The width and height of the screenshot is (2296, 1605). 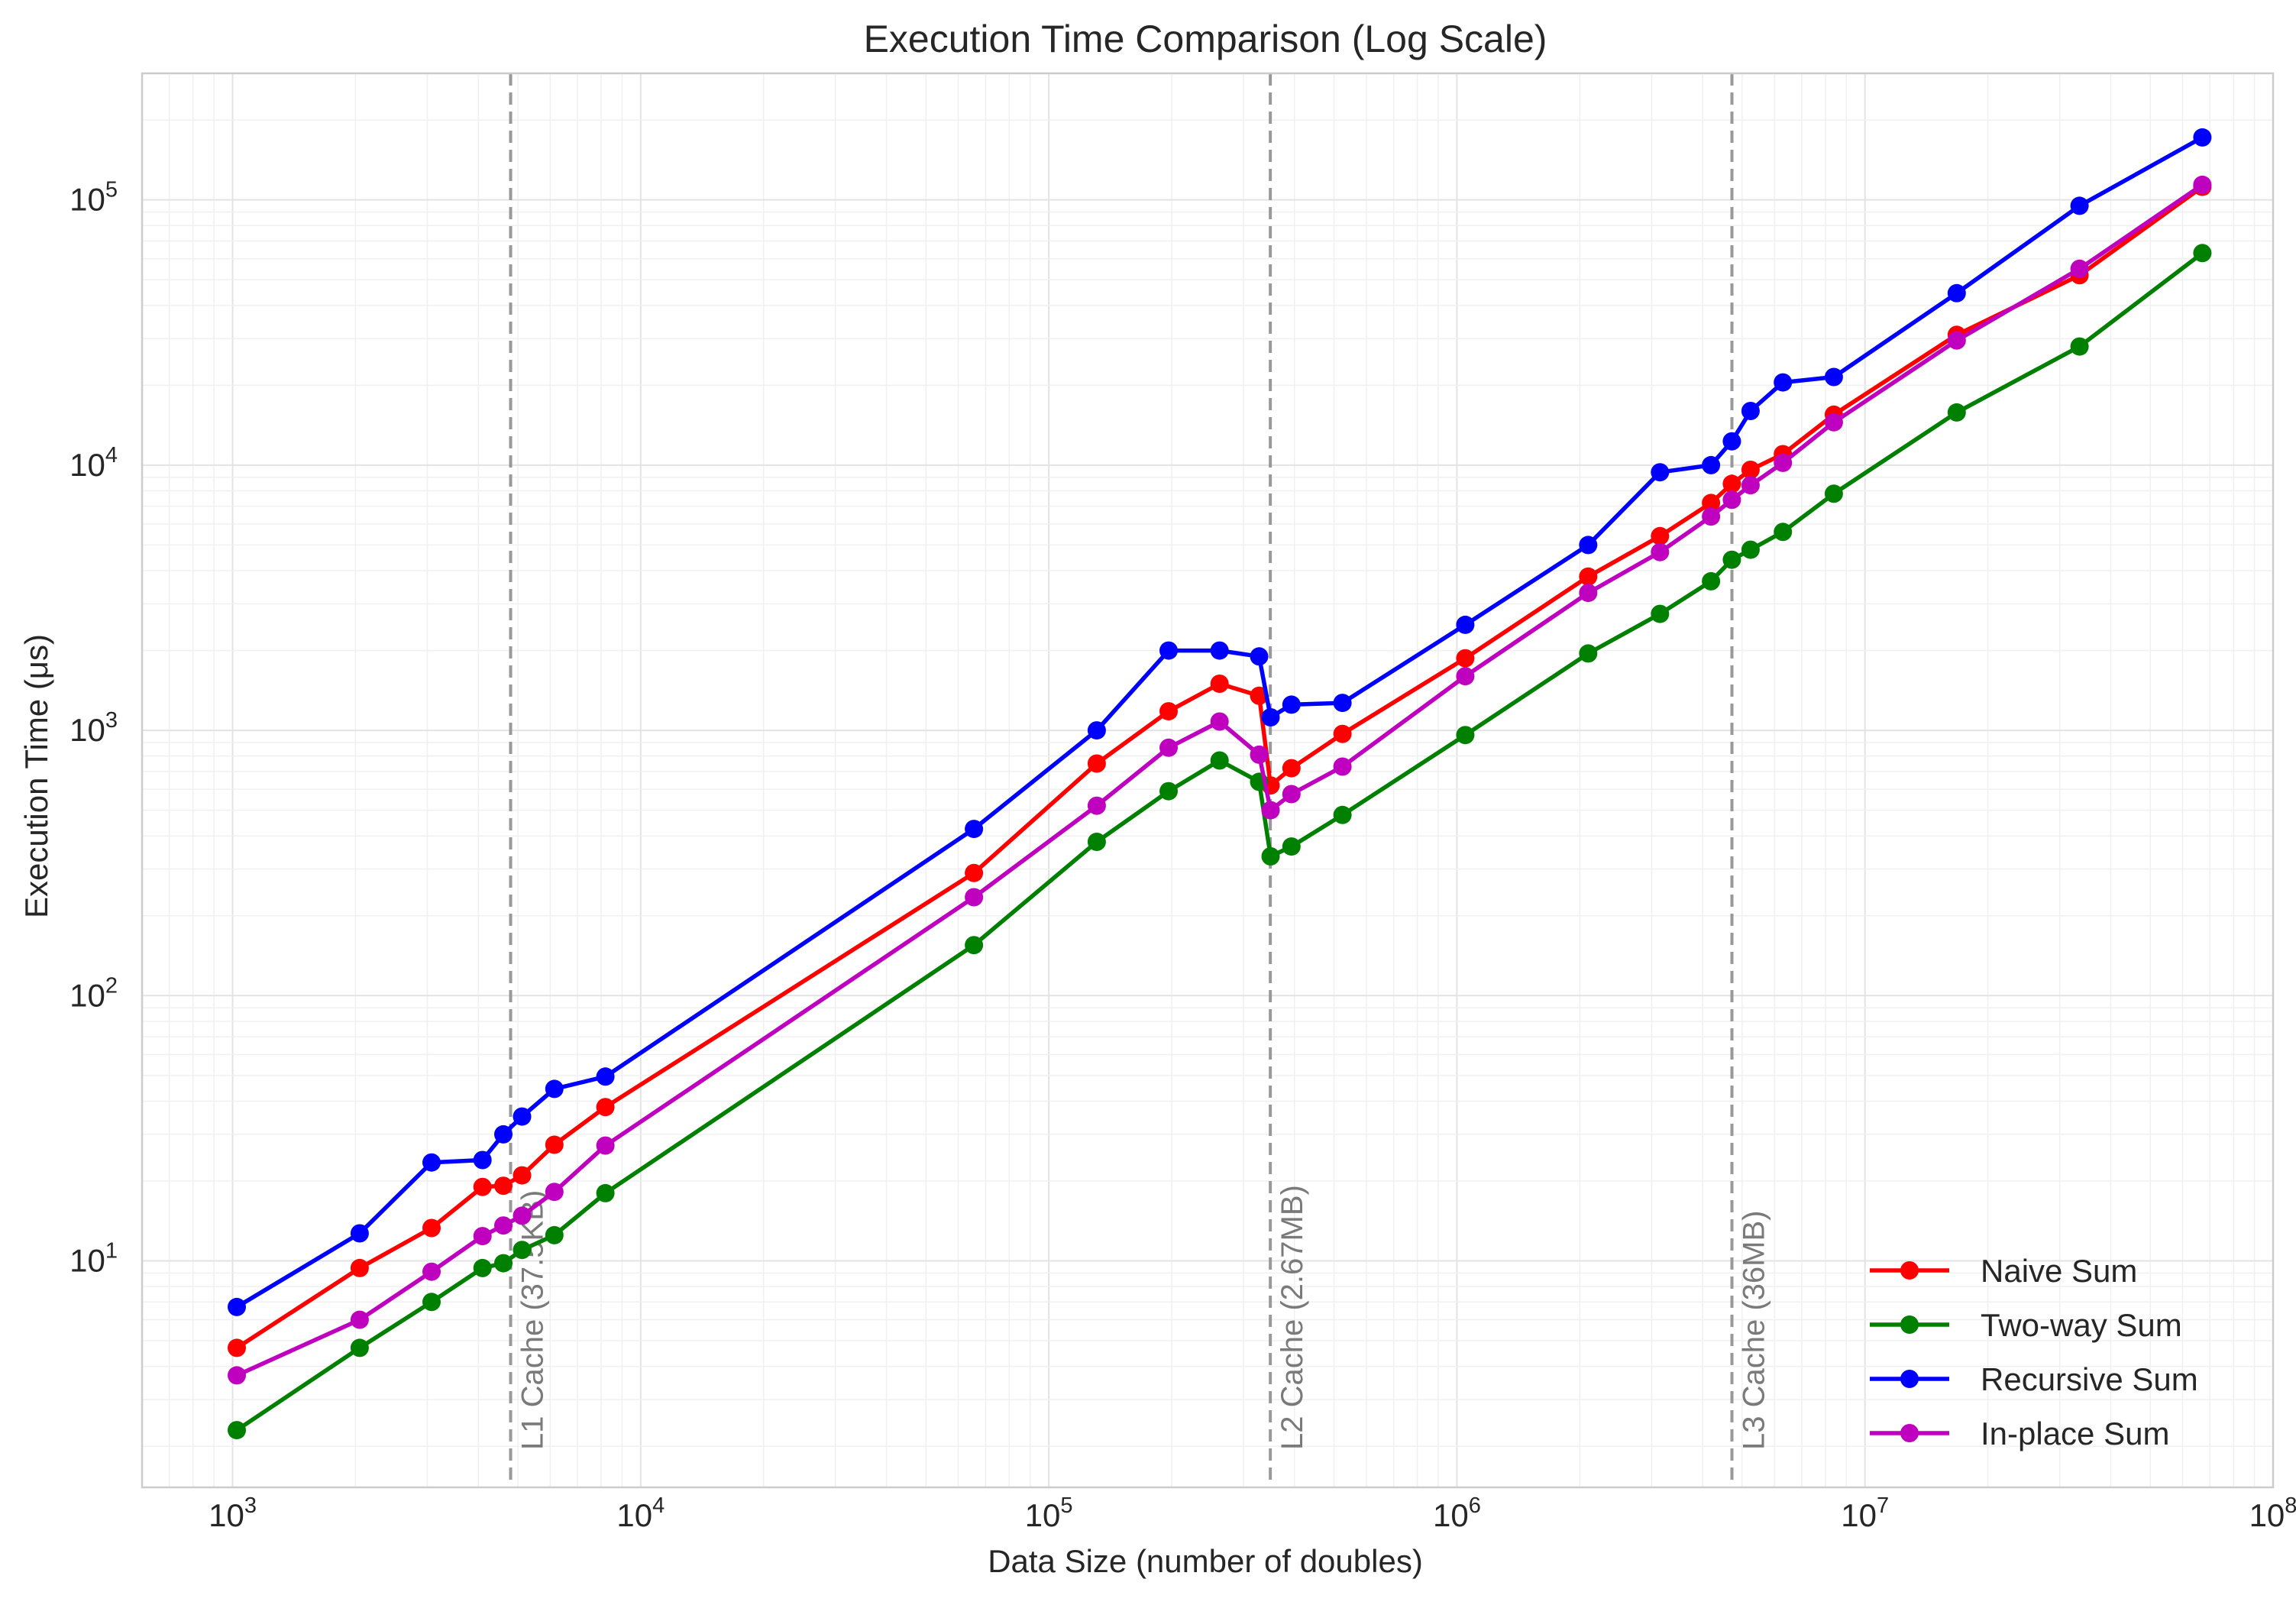 What do you see at coordinates (94, 728) in the screenshot?
I see `y-tick-label: 10³` at bounding box center [94, 728].